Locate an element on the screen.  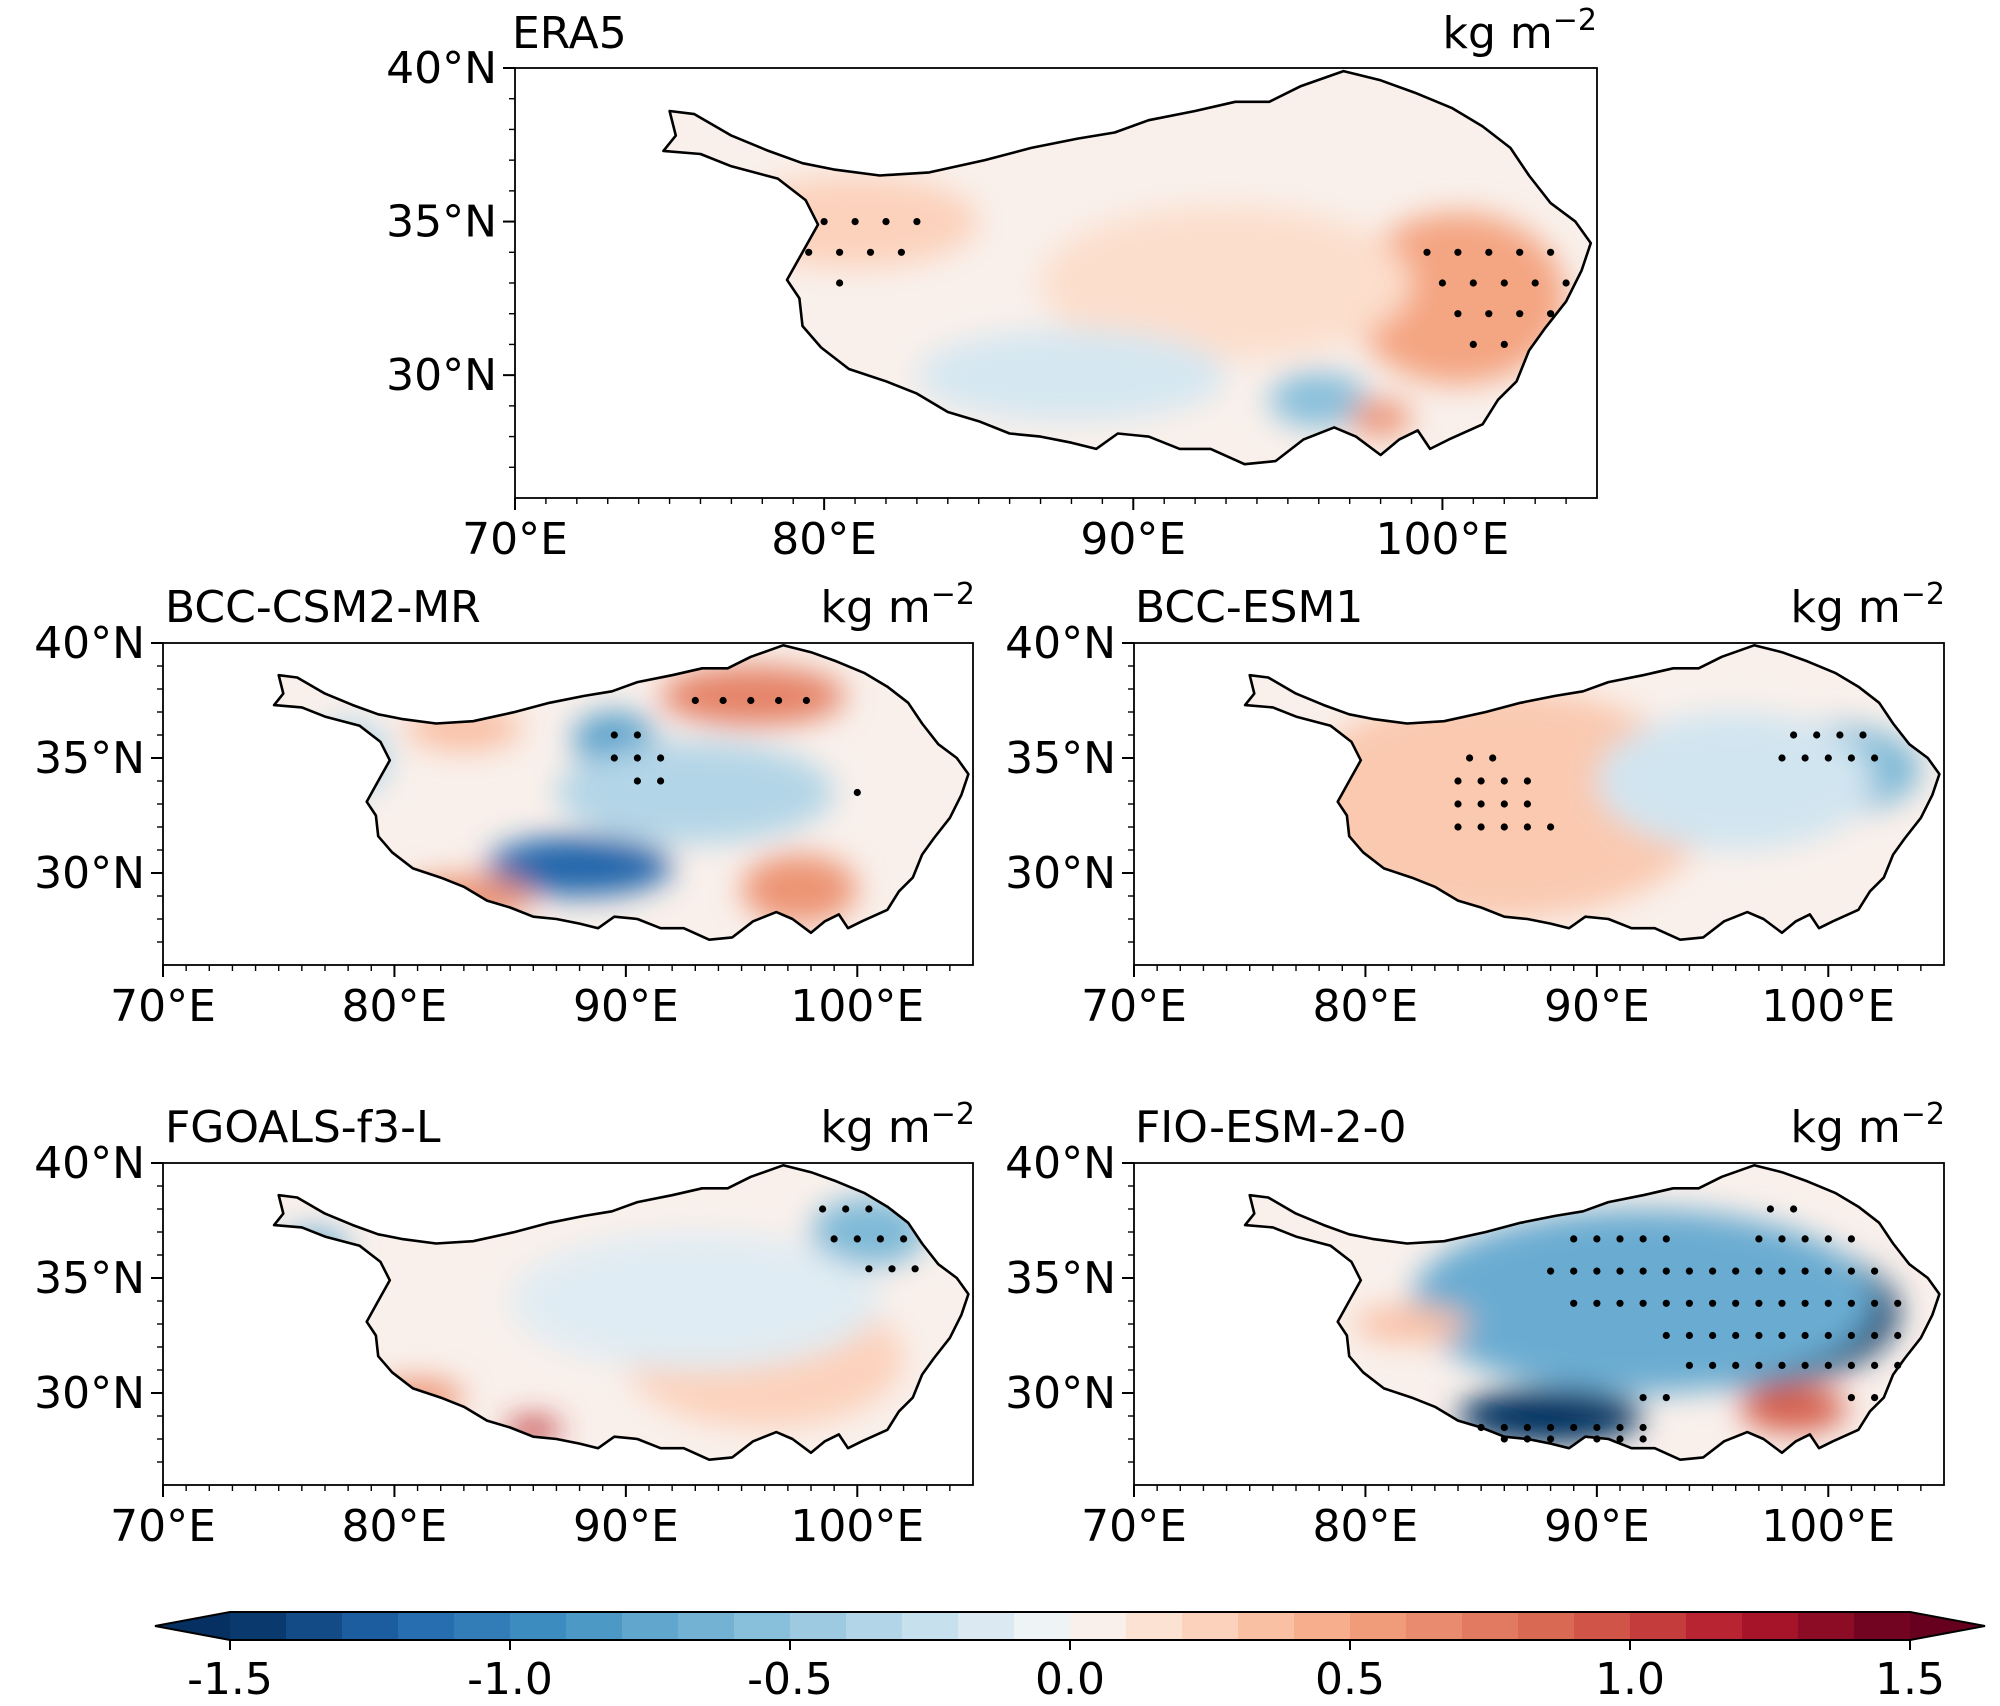
map-fgoals-f3-l: 70°E 80°E 90°E 100°E 40°N 35°N 30°N is located at coordinates (504, 1345).